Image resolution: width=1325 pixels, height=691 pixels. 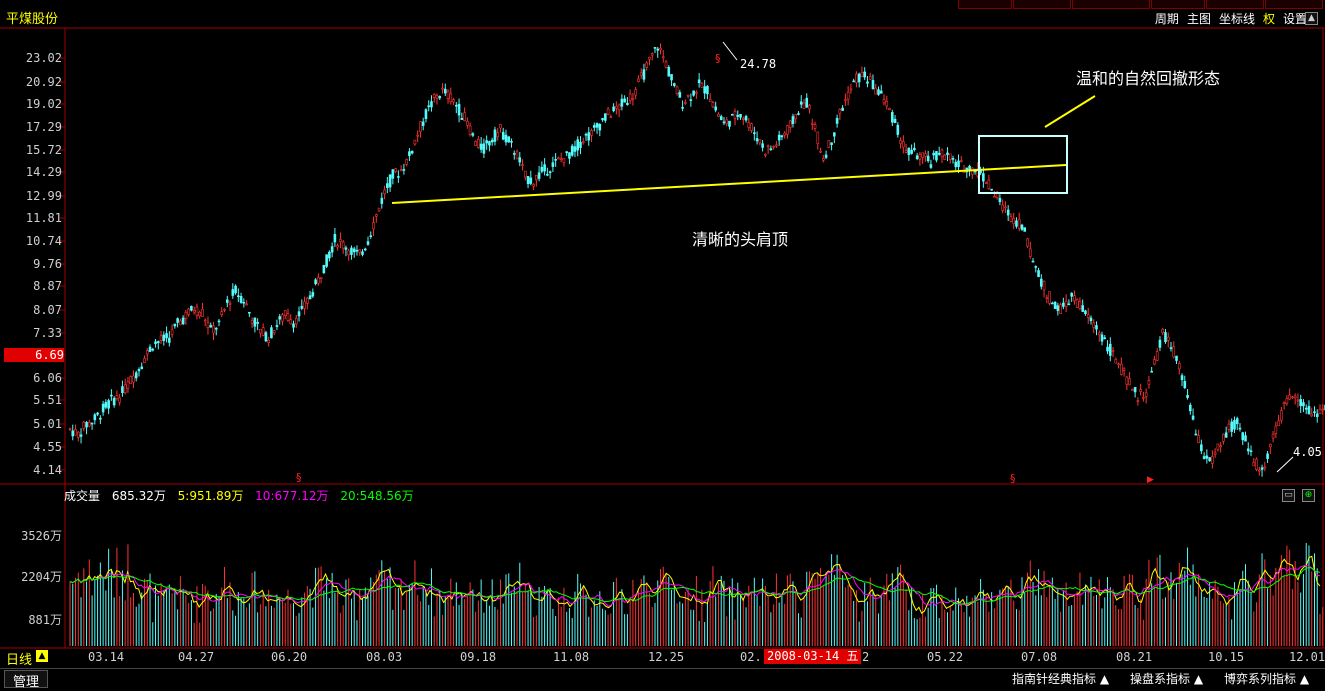 What do you see at coordinates (1308, 495) in the screenshot?
I see `zoom-icon: ⊕` at bounding box center [1308, 495].